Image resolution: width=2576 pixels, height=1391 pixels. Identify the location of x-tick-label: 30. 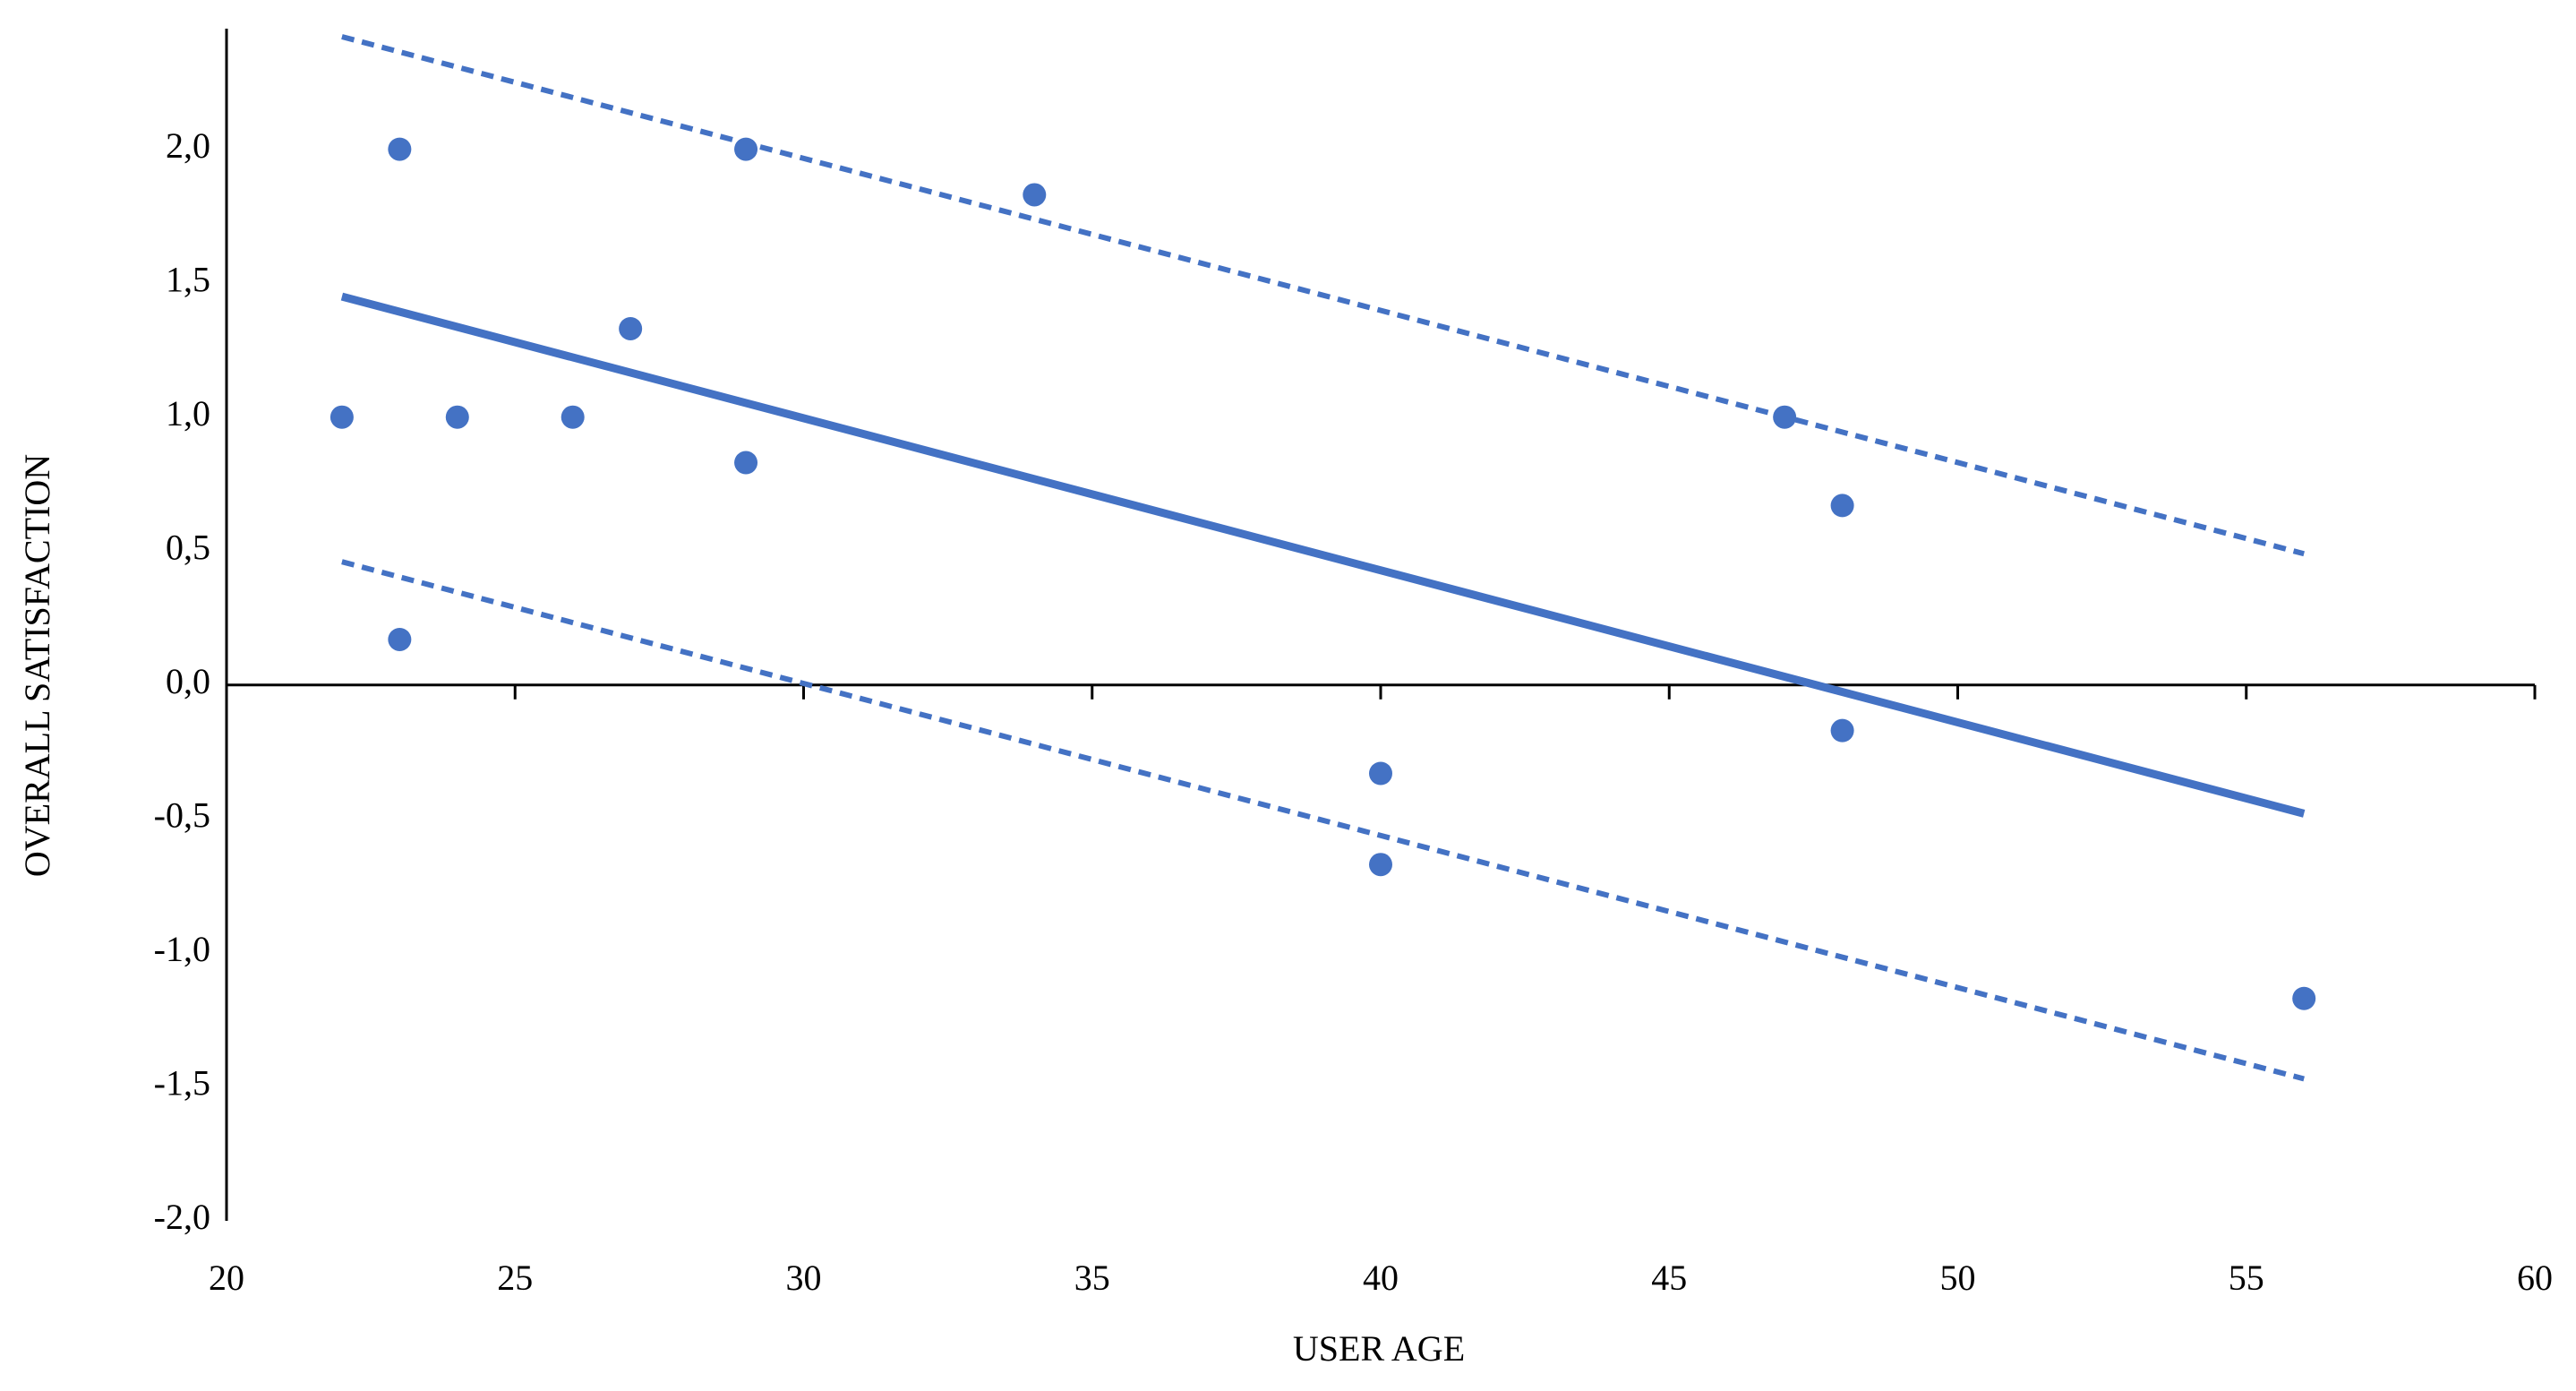
(804, 1278).